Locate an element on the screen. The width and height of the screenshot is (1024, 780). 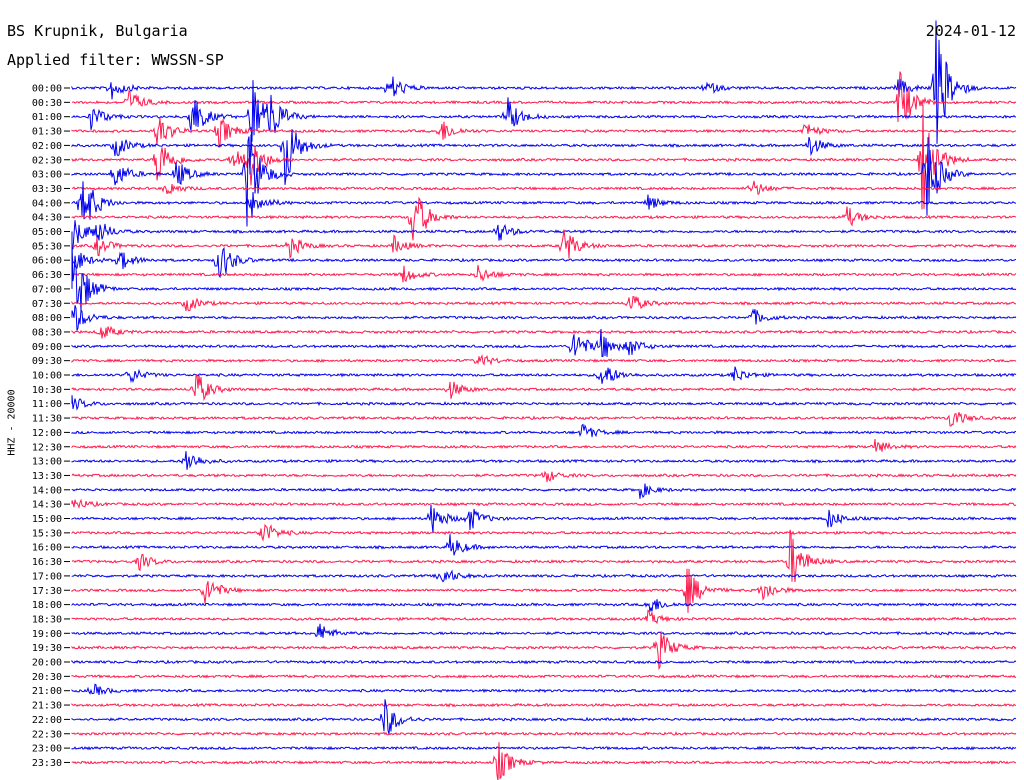
tick-label-0900: 09:00 is located at coordinates (47, 347).